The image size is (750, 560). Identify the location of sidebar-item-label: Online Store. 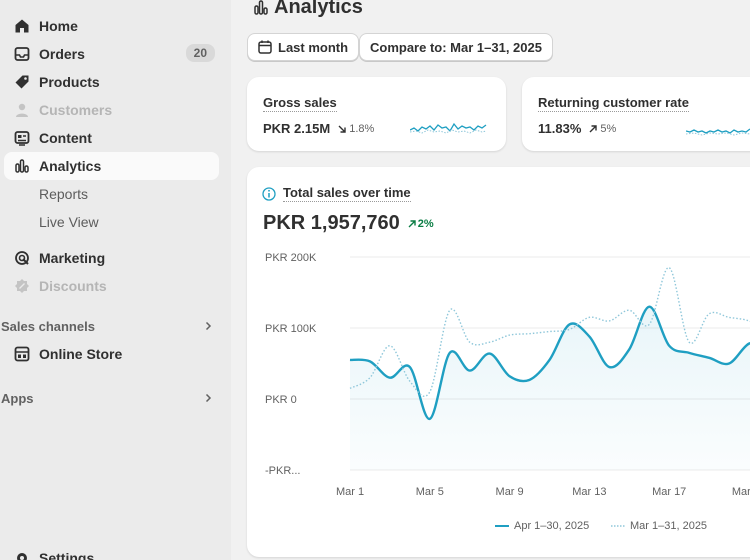
(81, 354).